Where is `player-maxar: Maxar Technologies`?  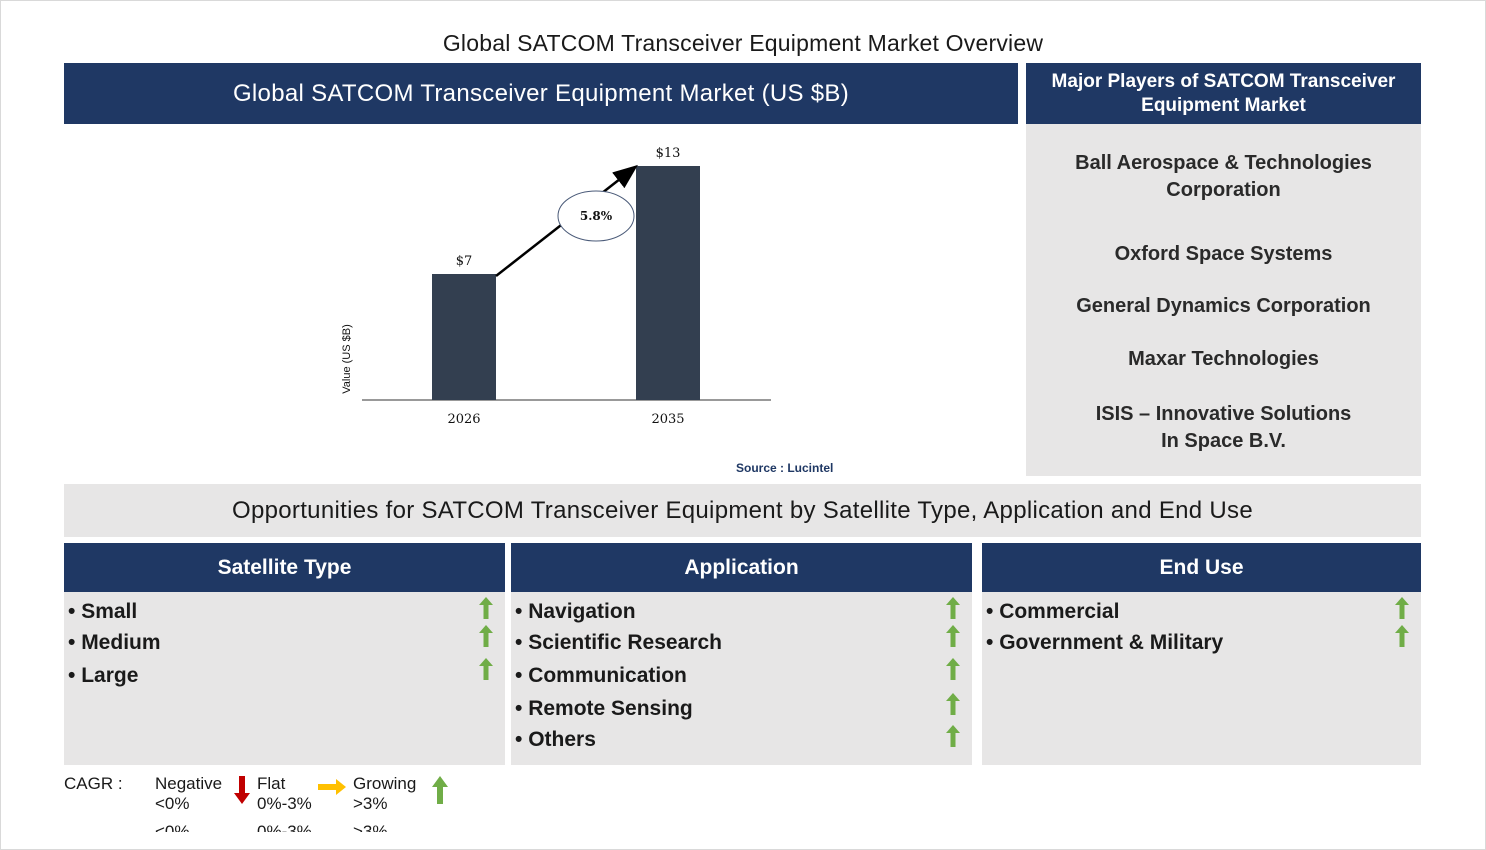 player-maxar: Maxar Technologies is located at coordinates (1223, 359).